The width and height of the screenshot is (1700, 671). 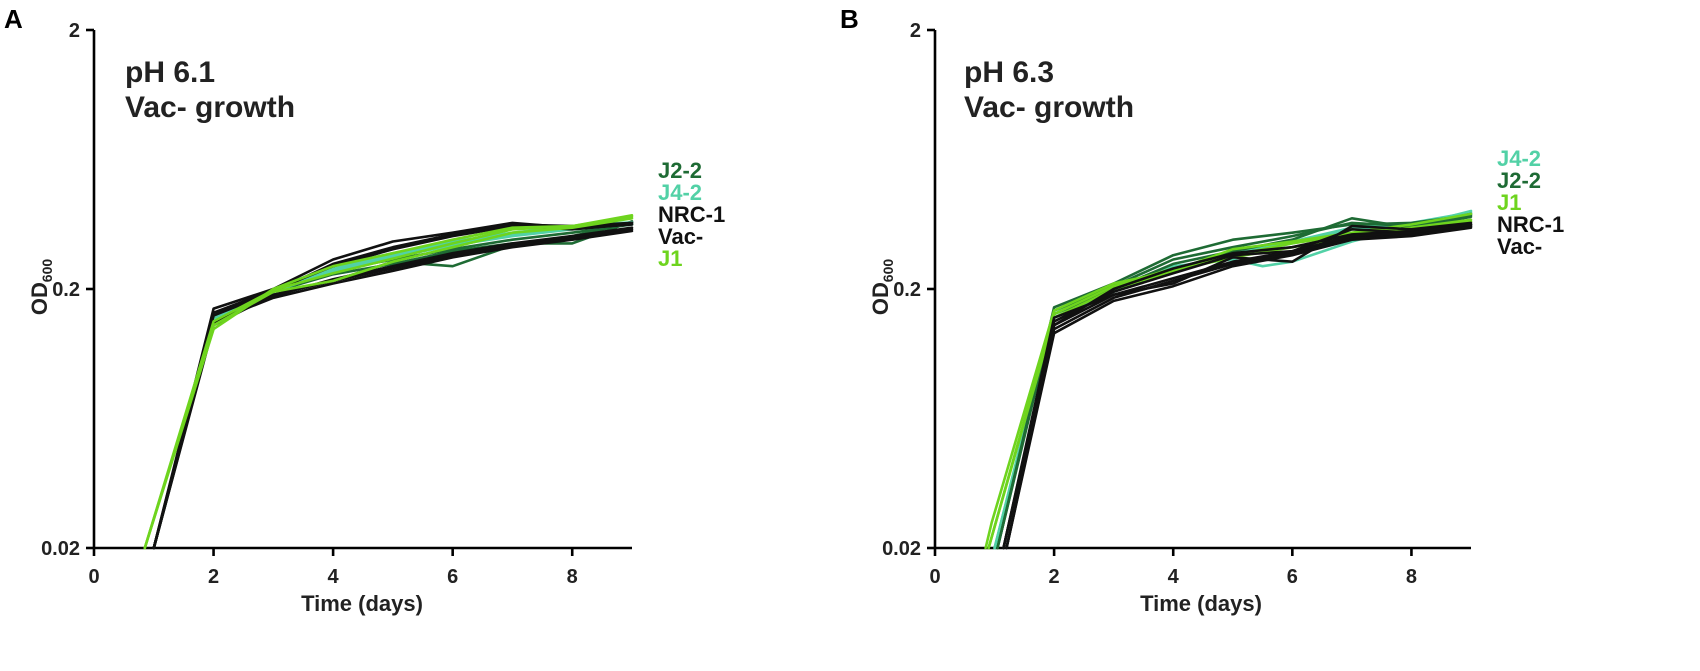 What do you see at coordinates (47, 271) in the screenshot?
I see `y-axis-label-sub-a: 600` at bounding box center [47, 271].